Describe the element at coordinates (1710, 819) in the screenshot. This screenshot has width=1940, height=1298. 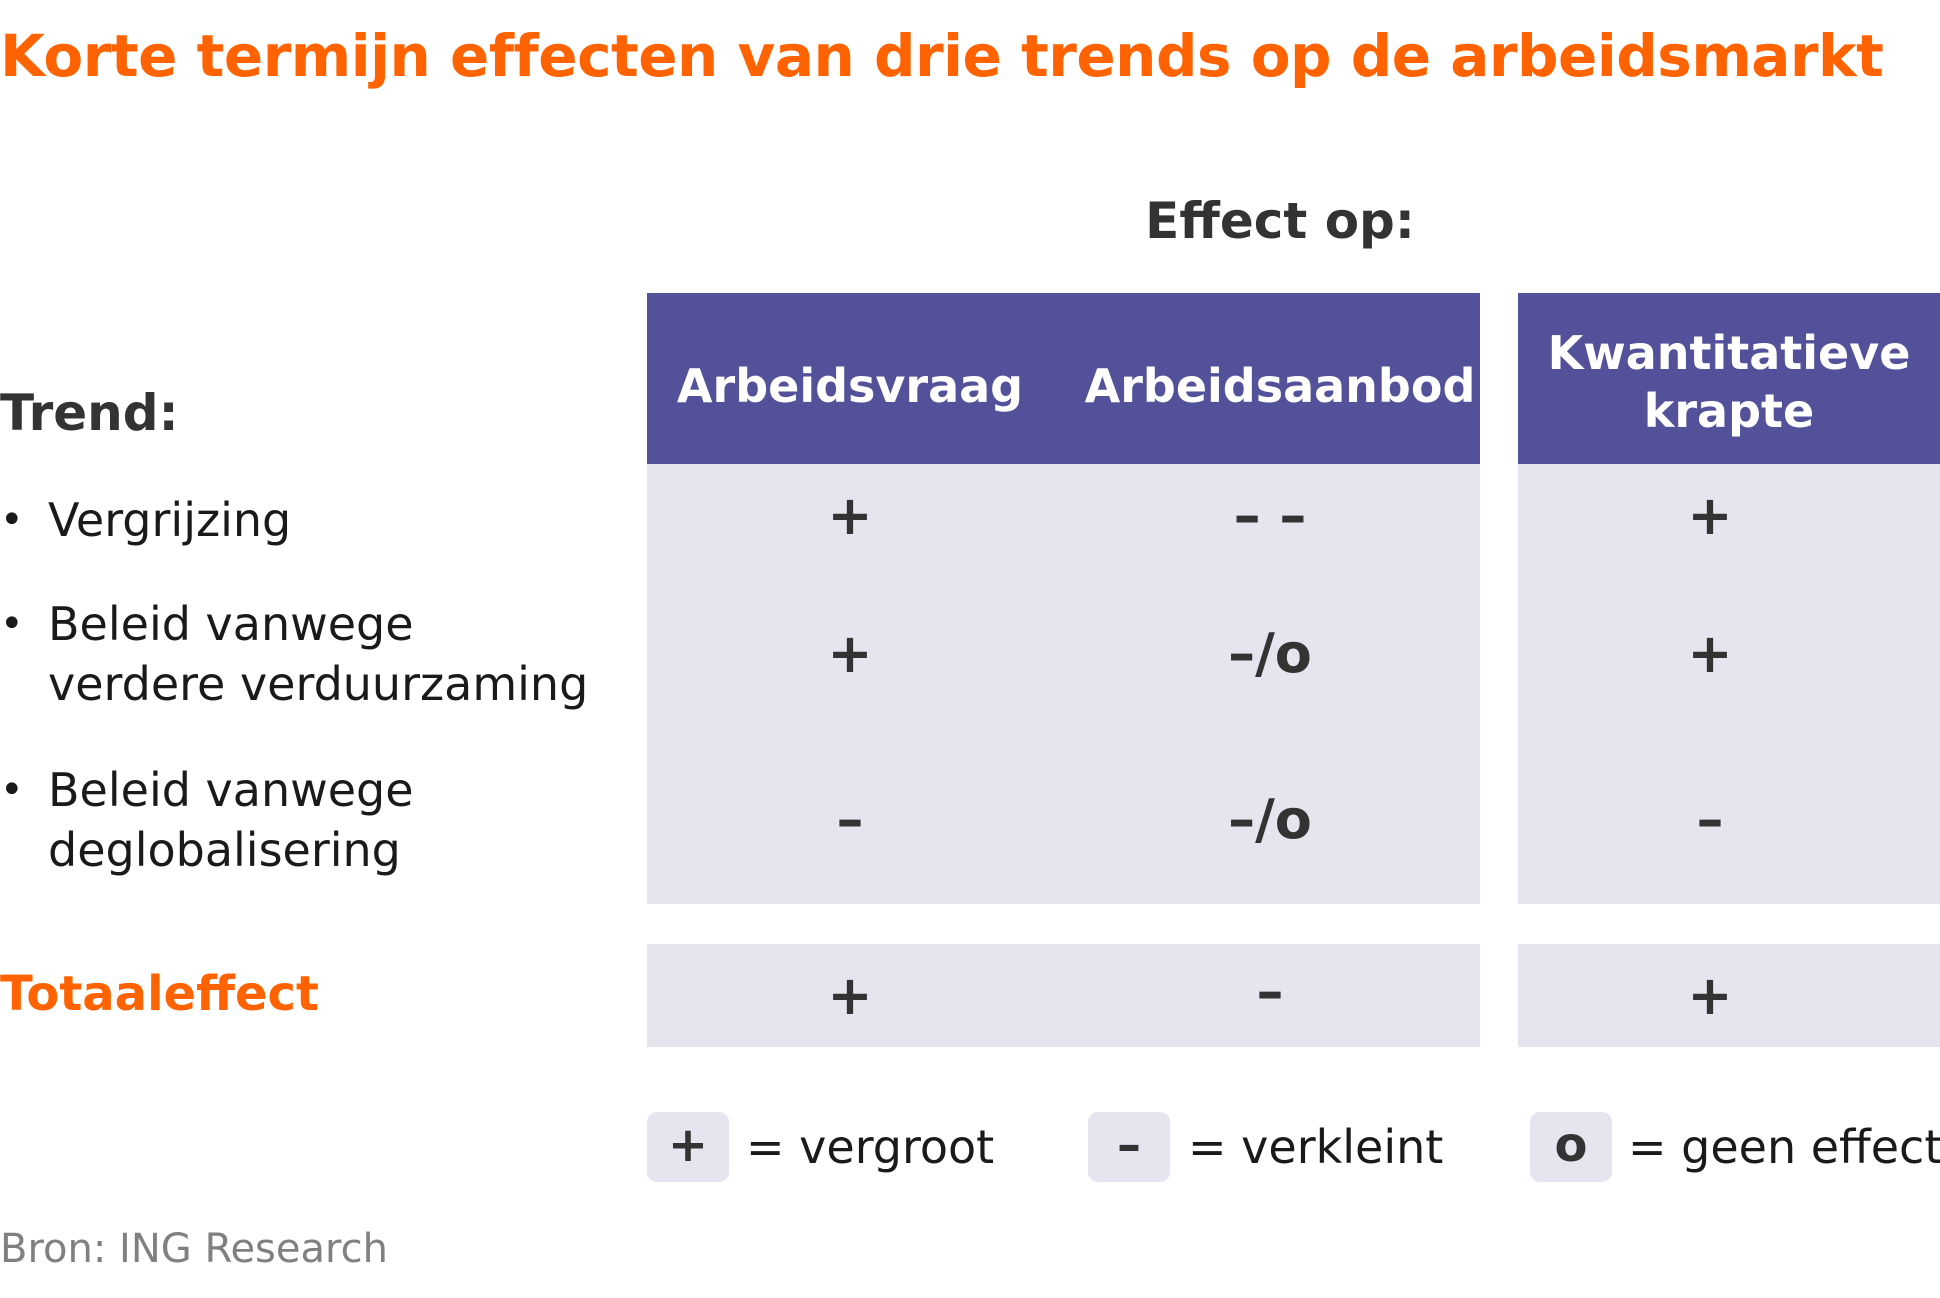
I see `cell-deglobalisering-krapte: –` at that location.